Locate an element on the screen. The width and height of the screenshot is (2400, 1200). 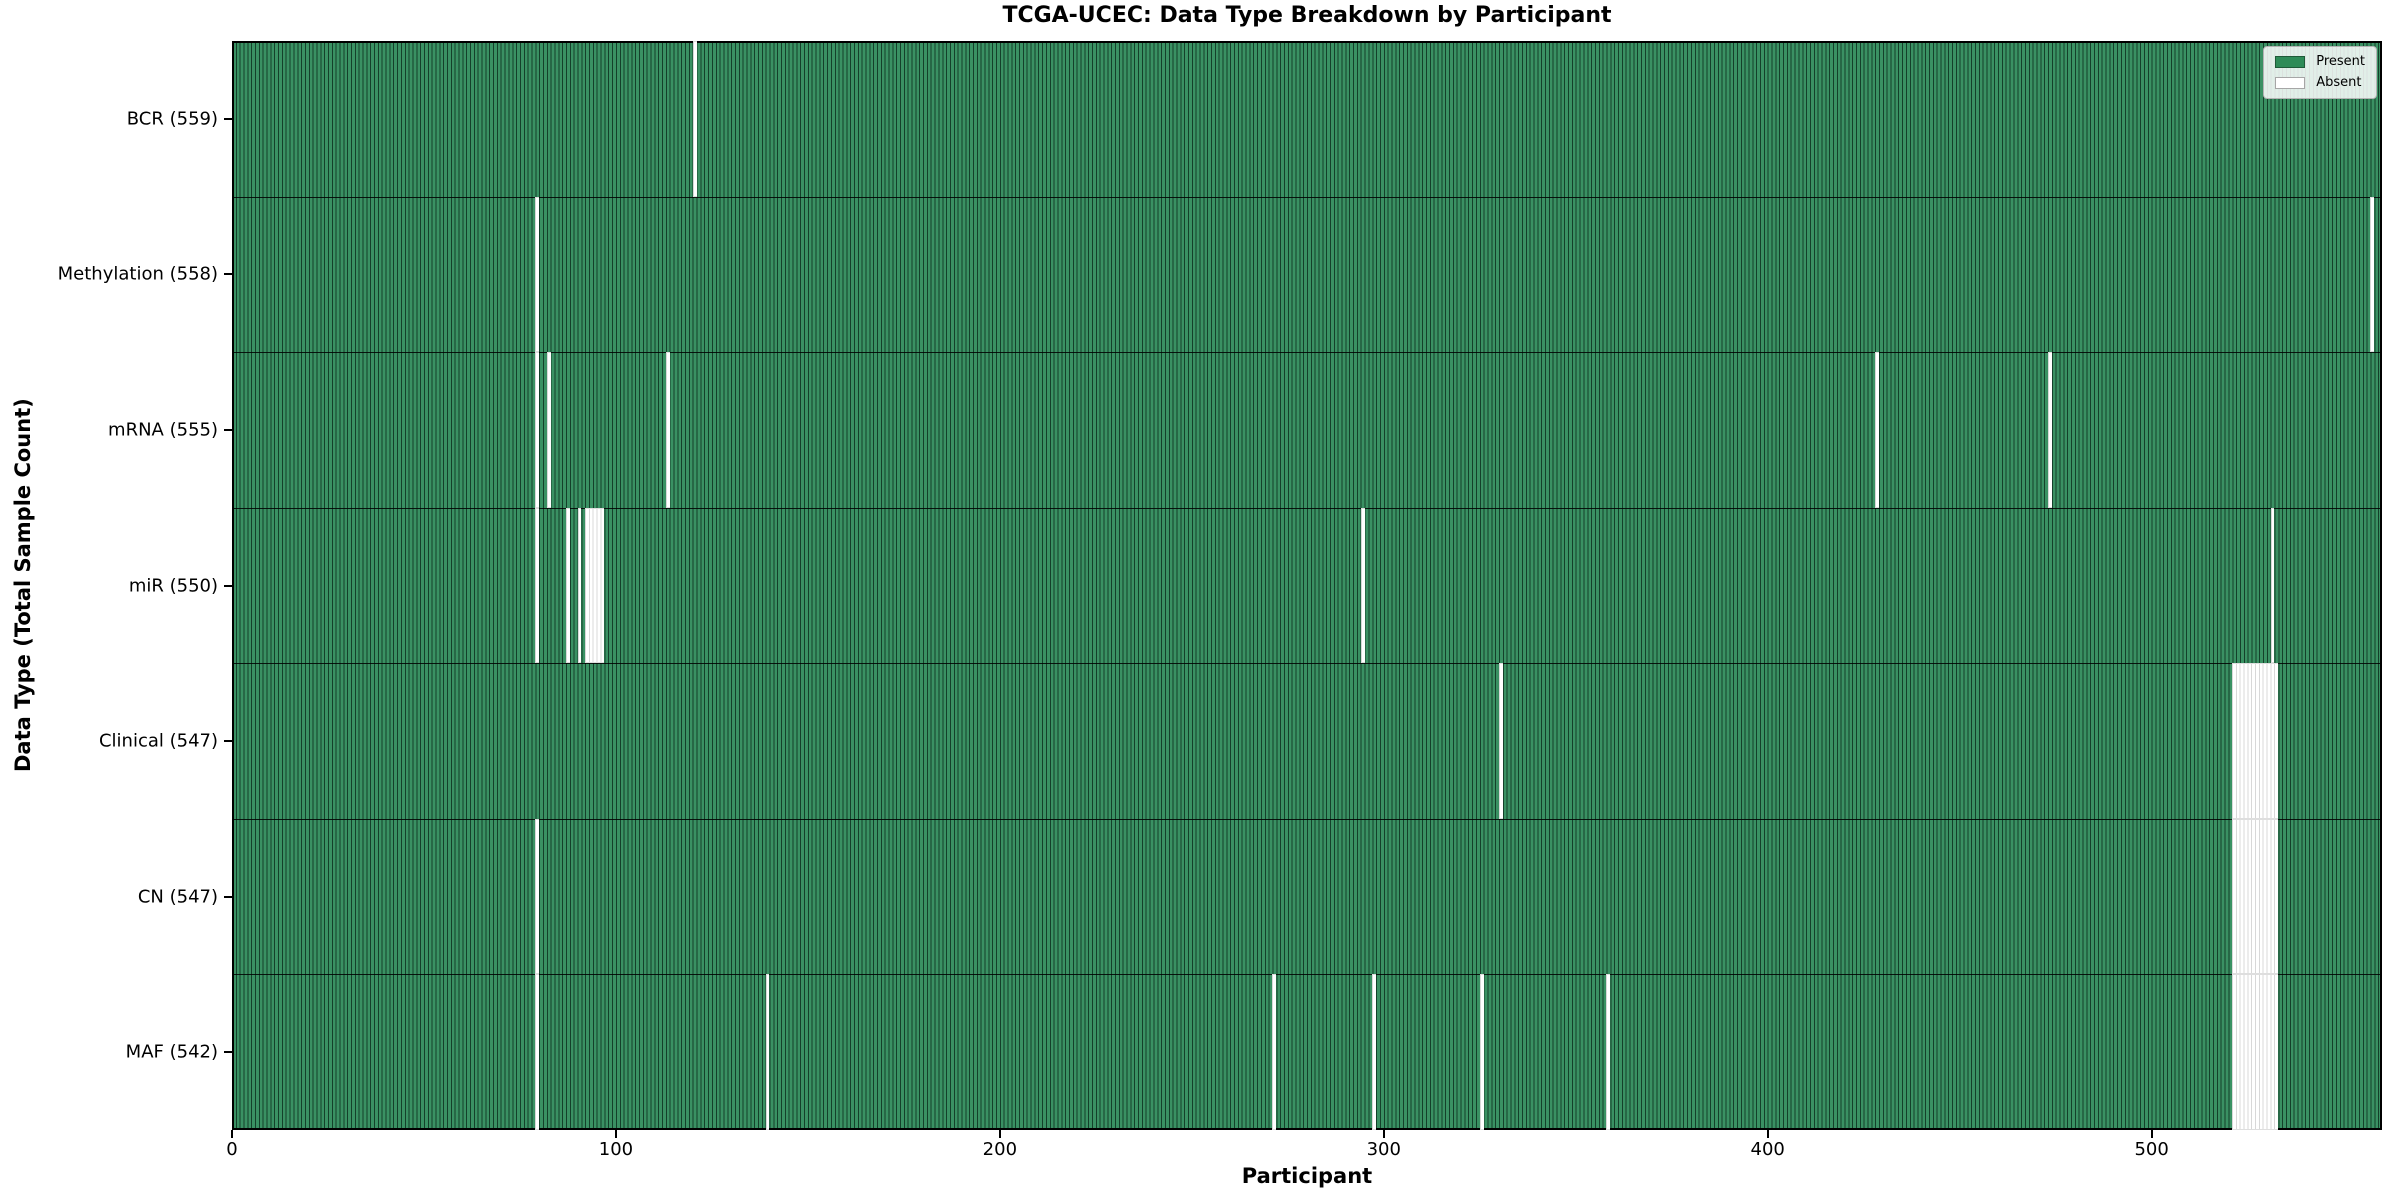
legend-label-absent: Absent is located at coordinates (2339, 82).